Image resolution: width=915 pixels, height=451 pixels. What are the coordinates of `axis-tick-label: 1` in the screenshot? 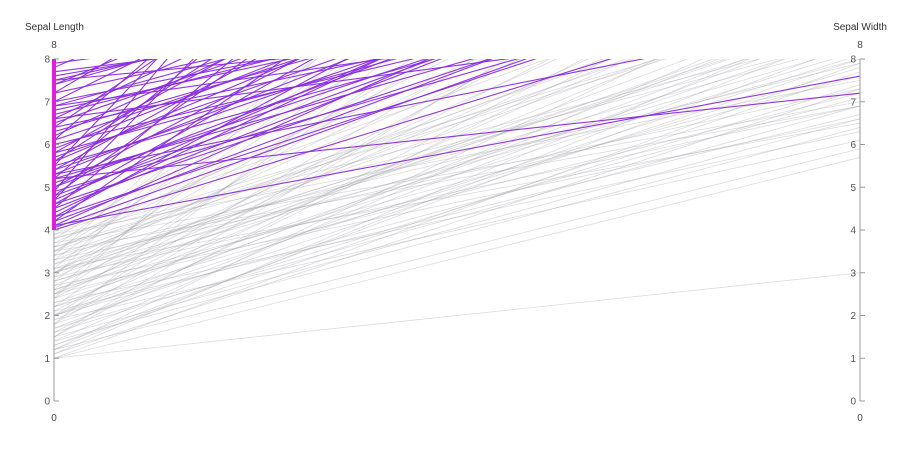 It's located at (853, 359).